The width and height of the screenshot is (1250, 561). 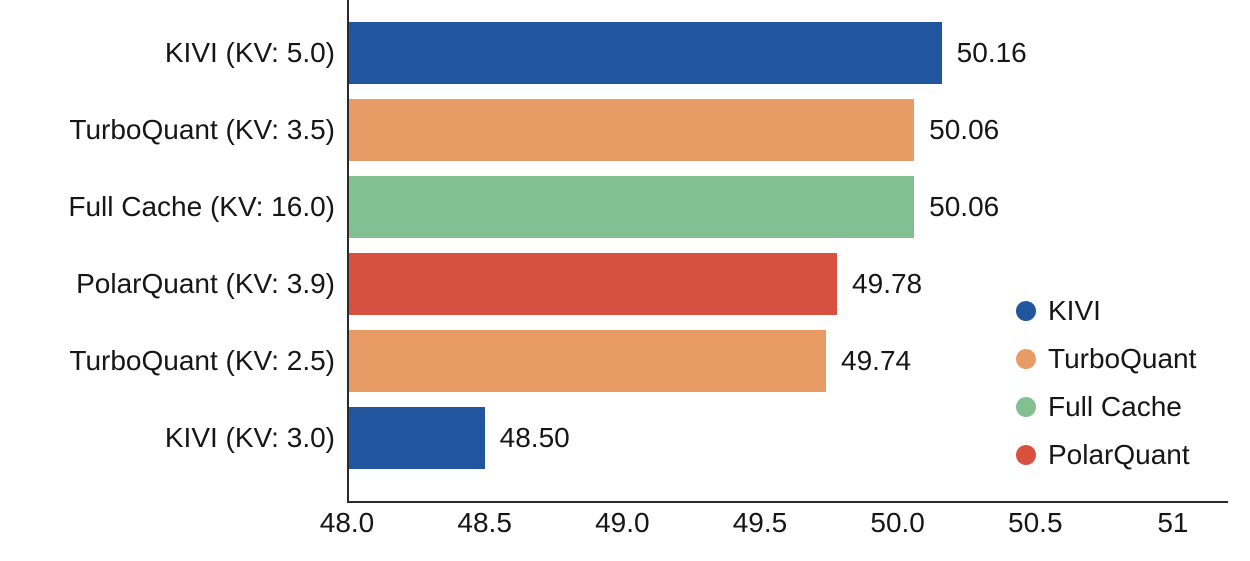 What do you see at coordinates (897, 522) in the screenshot?
I see `x-tick-label: 50.0` at bounding box center [897, 522].